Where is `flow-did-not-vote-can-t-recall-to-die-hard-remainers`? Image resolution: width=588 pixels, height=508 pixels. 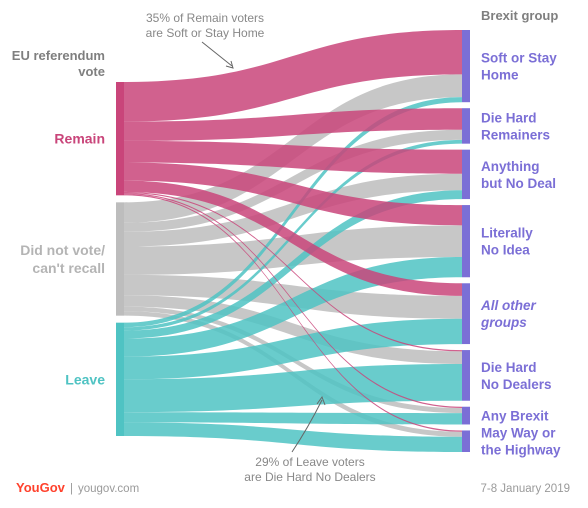 flow-did-not-vote-can-t-recall-to-die-hard-remainers is located at coordinates (293, 180).